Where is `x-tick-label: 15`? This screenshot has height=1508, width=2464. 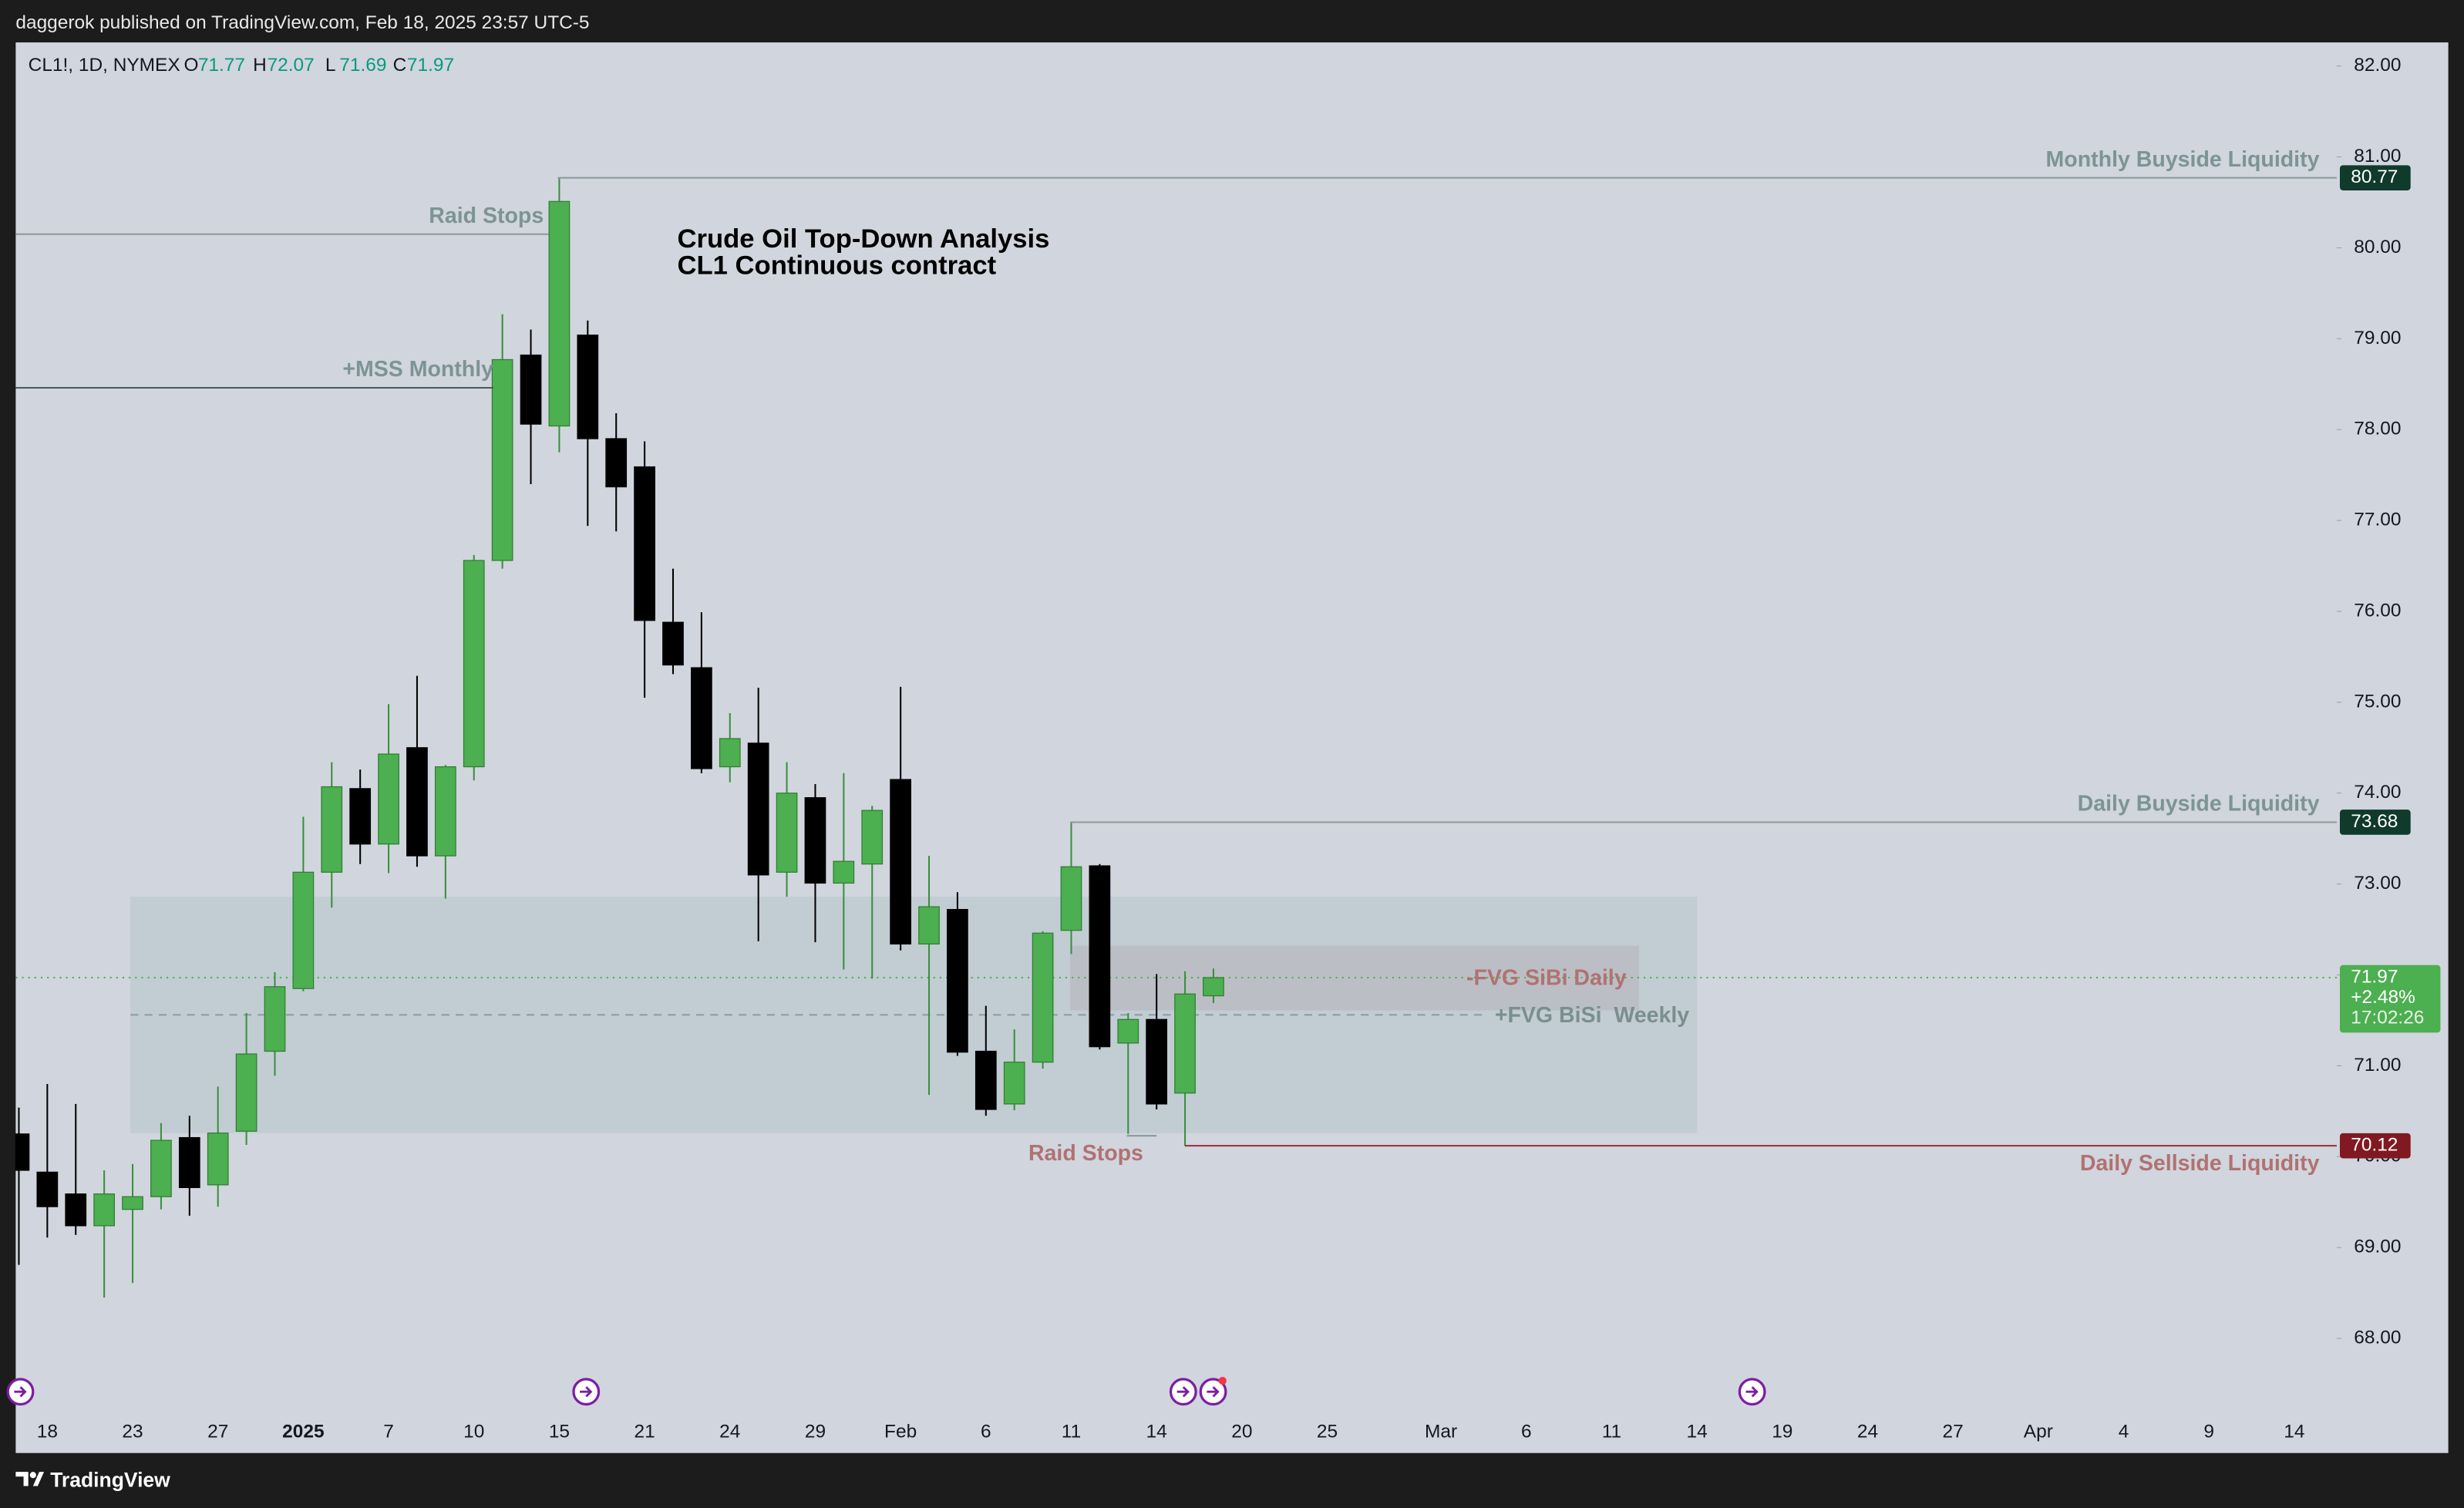
x-tick-label: 15 is located at coordinates (559, 1432).